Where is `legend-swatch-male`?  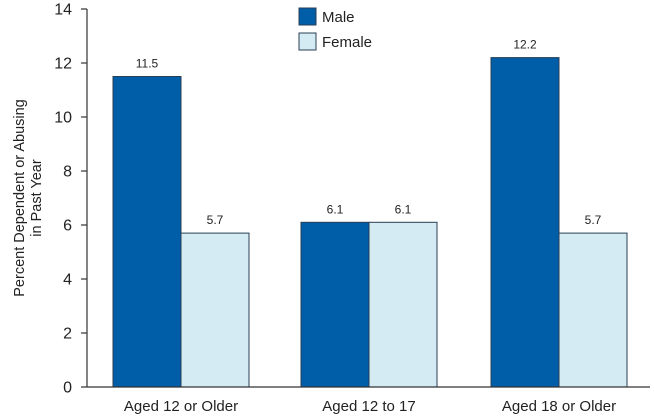
legend-swatch-male is located at coordinates (307, 16).